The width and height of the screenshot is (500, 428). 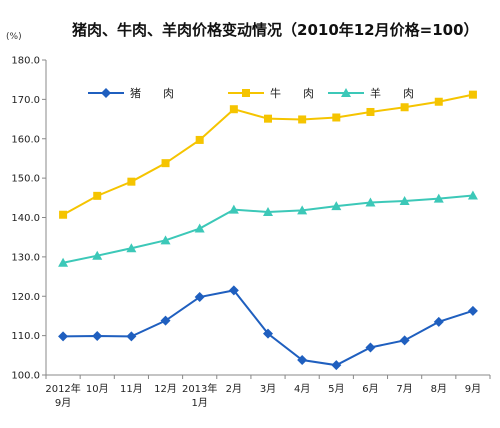 What do you see at coordinates (302, 389) in the screenshot?
I see `x-tick-label: 4月` at bounding box center [302, 389].